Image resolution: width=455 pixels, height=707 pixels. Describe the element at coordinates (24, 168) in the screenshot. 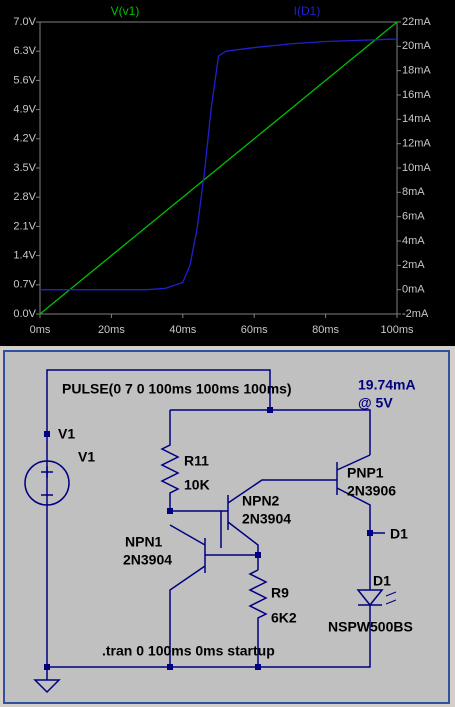

I see `y-tick-label: 3.5V` at that location.